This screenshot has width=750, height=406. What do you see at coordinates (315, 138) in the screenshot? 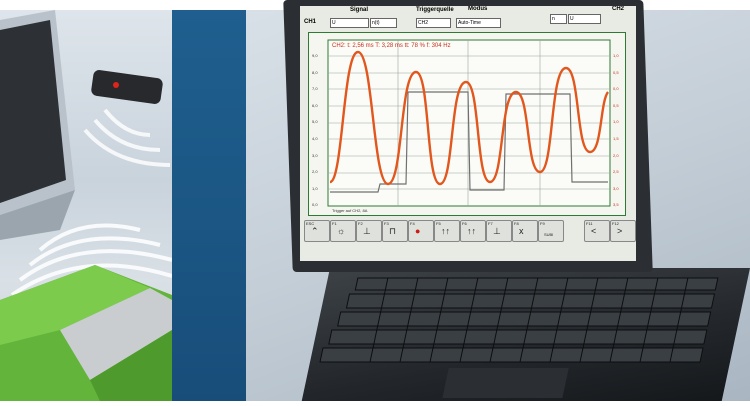
I see `left-axis-tick: 4,0` at bounding box center [315, 138].